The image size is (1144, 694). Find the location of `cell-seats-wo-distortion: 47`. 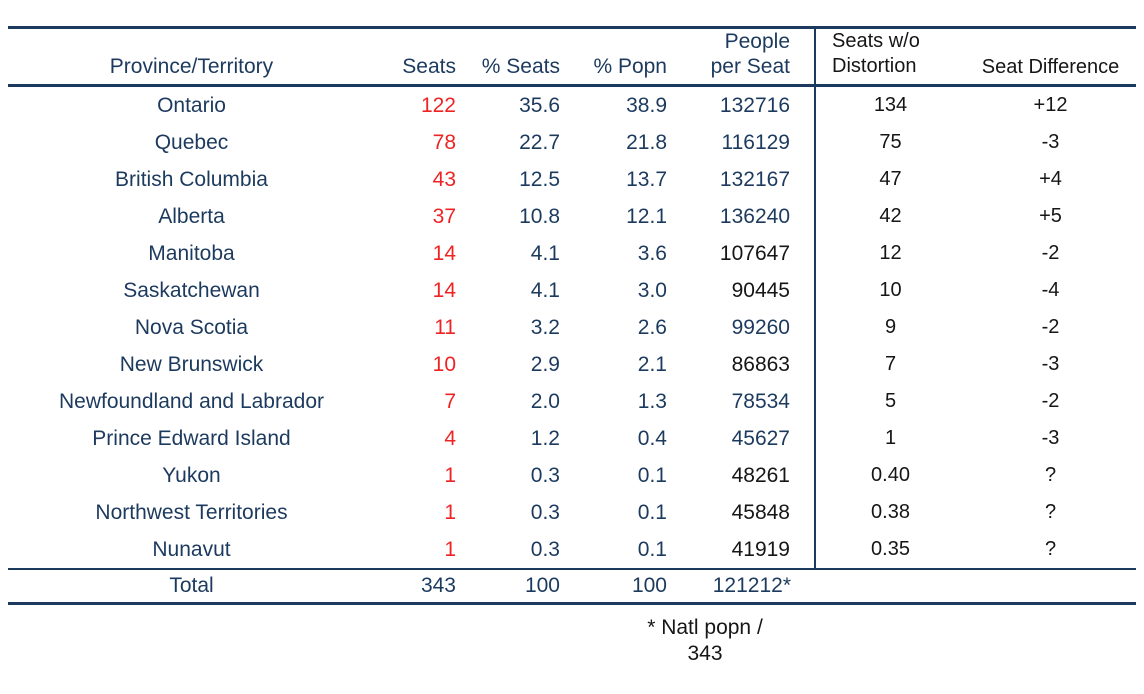

cell-seats-wo-distortion: 47 is located at coordinates (889, 179).